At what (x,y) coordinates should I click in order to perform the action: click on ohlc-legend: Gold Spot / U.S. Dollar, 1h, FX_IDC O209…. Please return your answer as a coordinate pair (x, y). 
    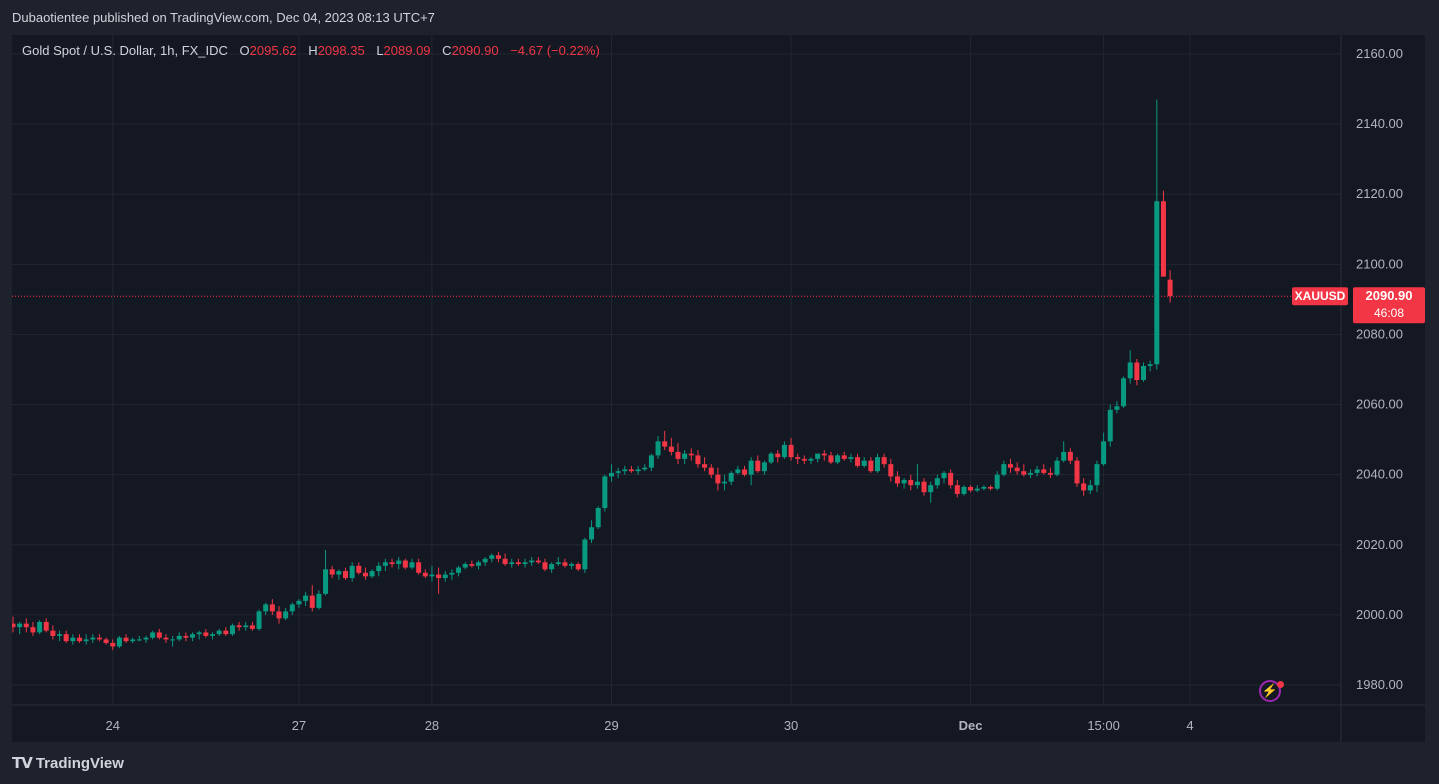
    Looking at the image, I should click on (311, 50).